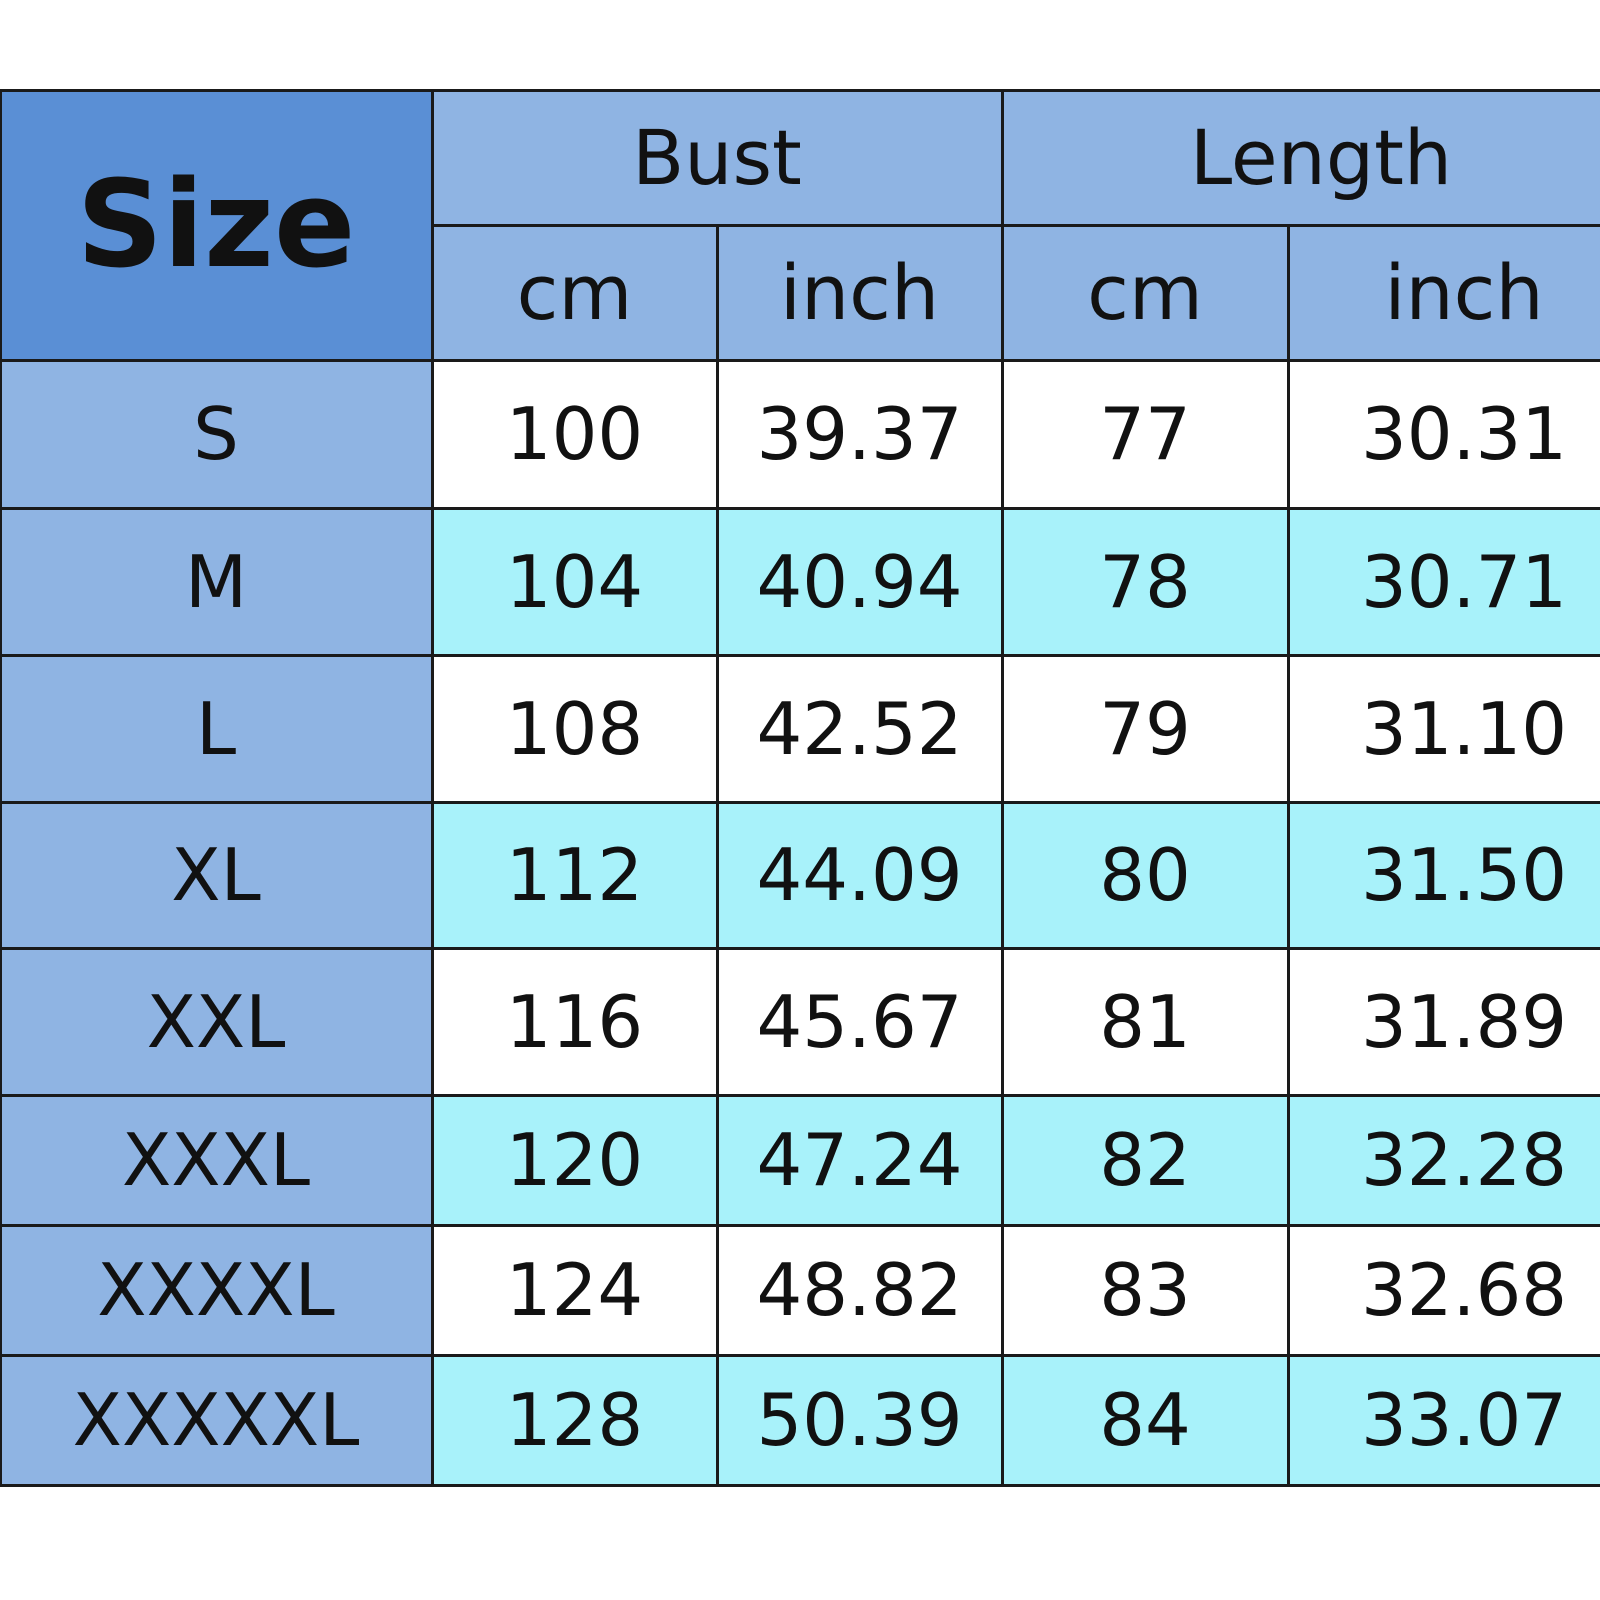 This screenshot has width=1600, height=1600. I want to click on value-cell: 40.94, so click(859, 581).